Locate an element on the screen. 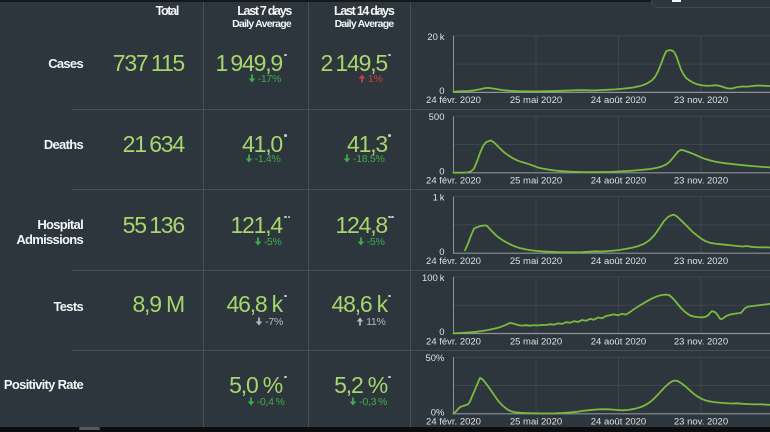  svg-text: 100 k is located at coordinates (433, 278).